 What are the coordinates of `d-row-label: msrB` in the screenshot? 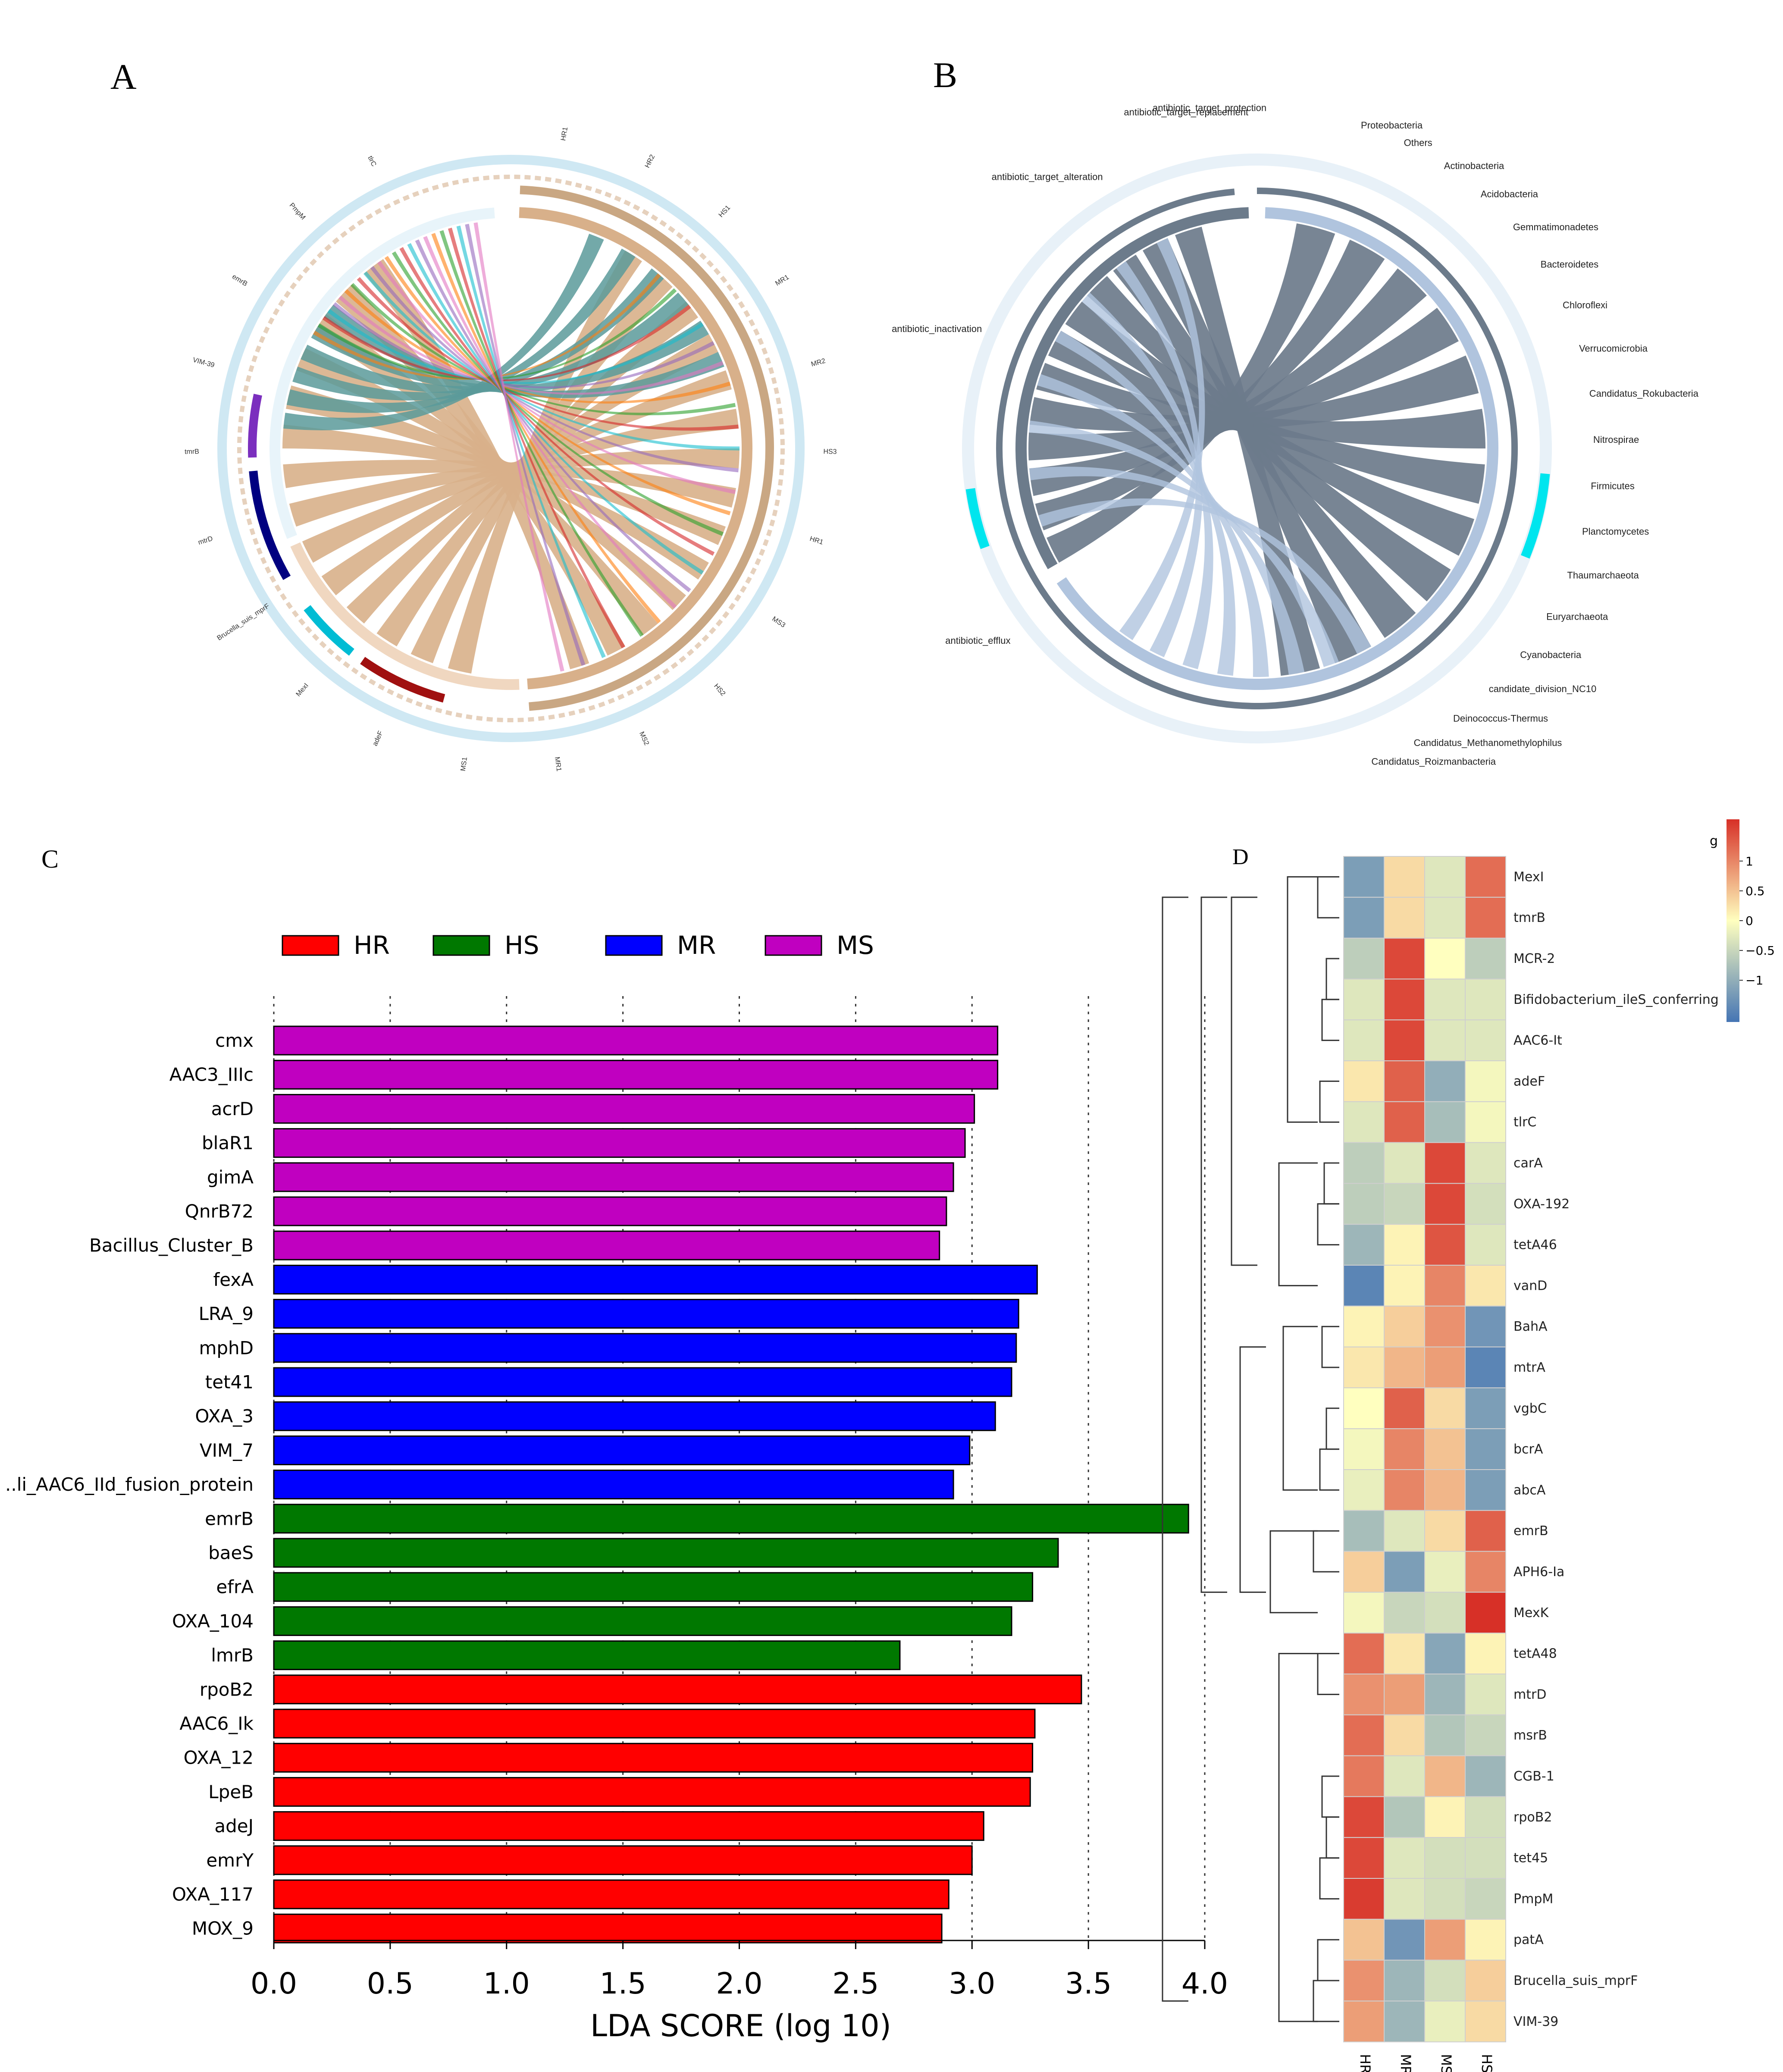 It's located at (1530, 1735).